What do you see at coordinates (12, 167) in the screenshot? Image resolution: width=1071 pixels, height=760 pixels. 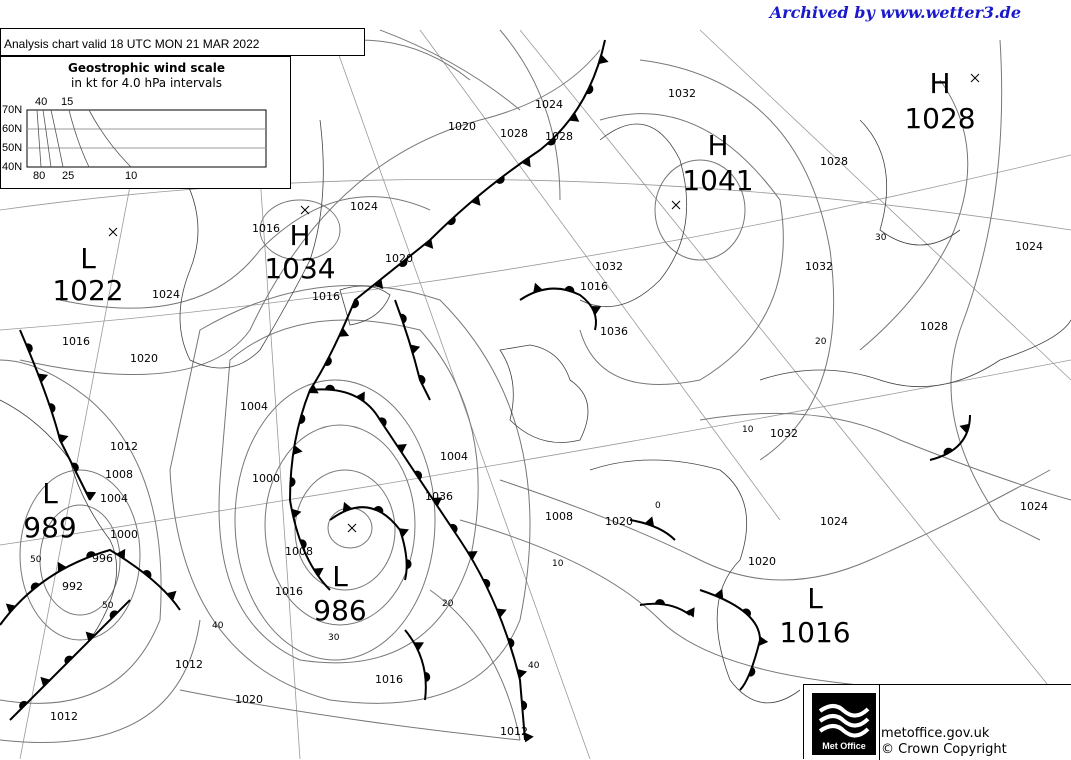 I see `lat-label: 40N` at bounding box center [12, 167].